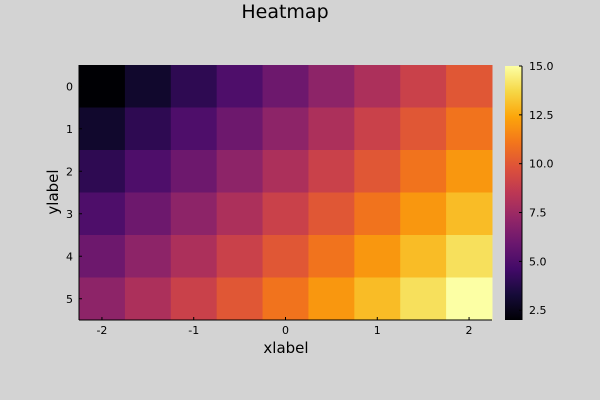 The width and height of the screenshot is (600, 400). Describe the element at coordinates (69, 299) in the screenshot. I see `y-tick-label: 5` at that location.